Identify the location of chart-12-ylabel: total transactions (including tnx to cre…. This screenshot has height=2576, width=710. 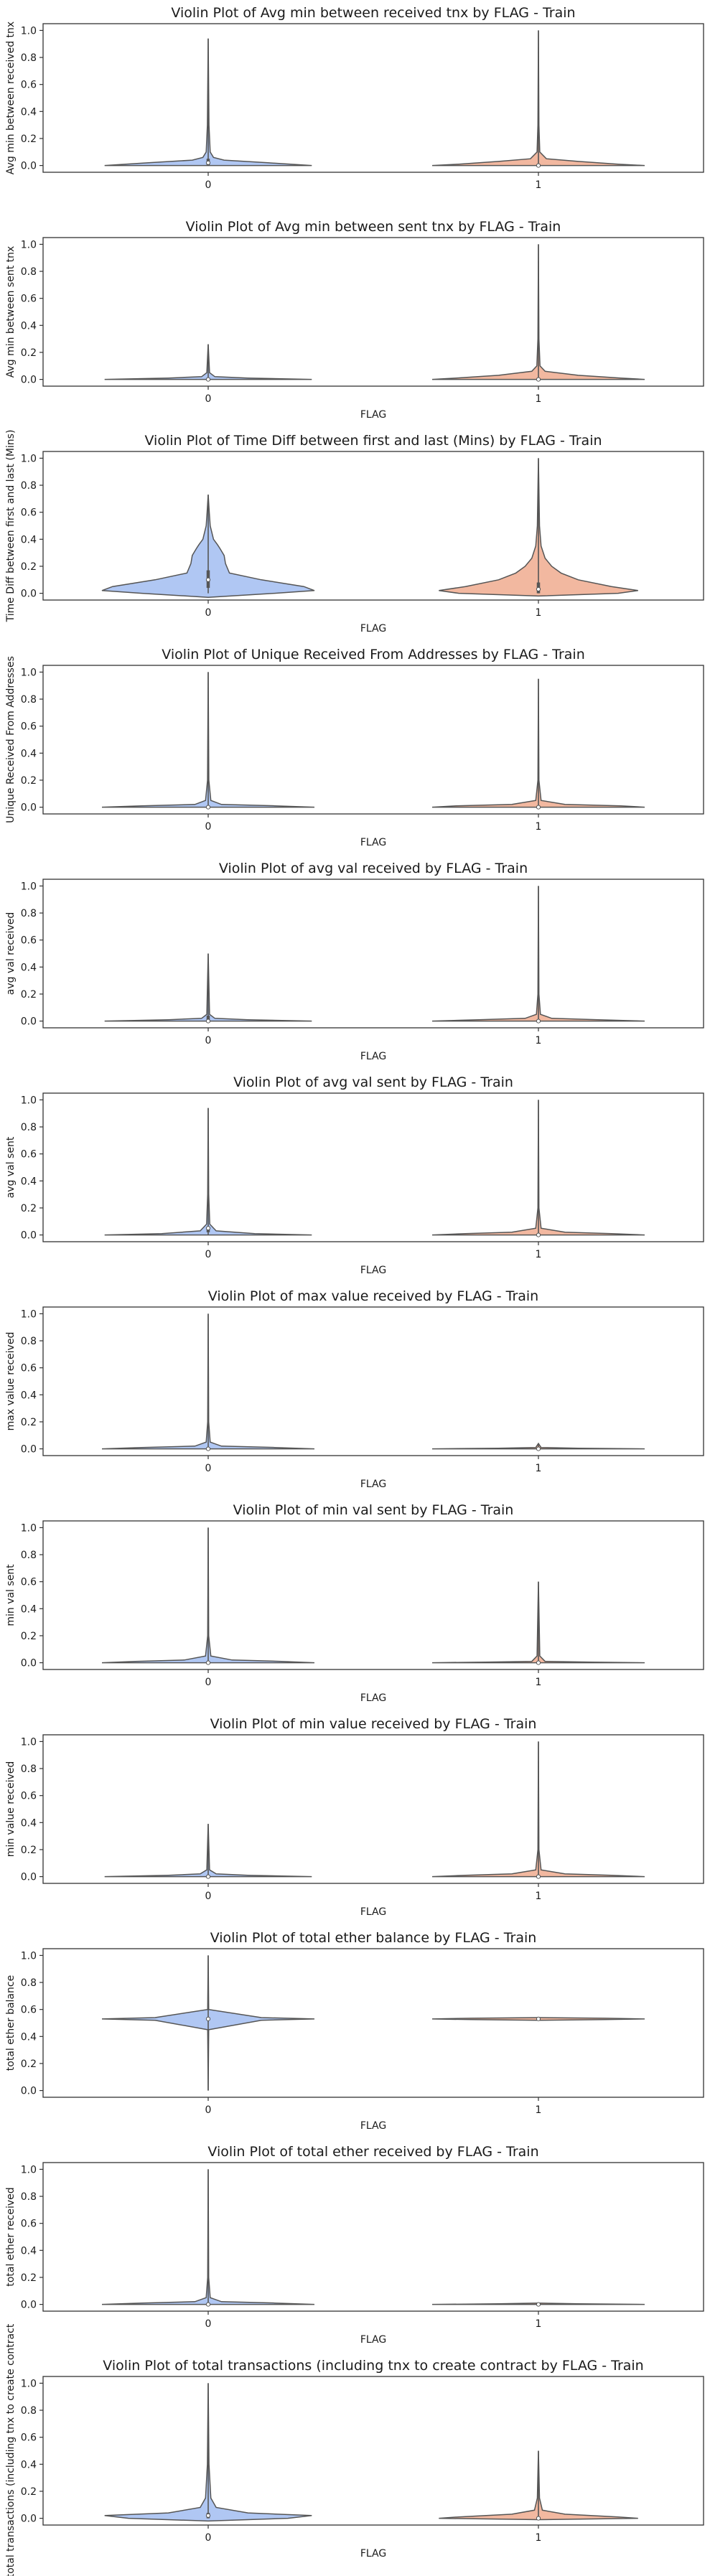
(11, 2449).